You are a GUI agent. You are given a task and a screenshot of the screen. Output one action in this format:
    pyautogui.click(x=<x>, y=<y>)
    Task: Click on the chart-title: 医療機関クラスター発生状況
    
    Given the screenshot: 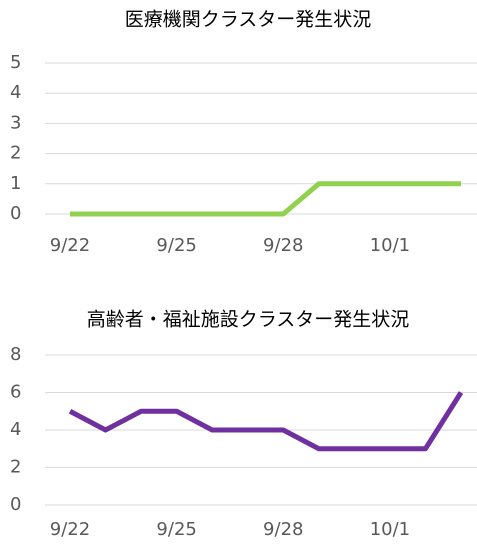 What is the action you would take?
    pyautogui.click(x=248, y=20)
    